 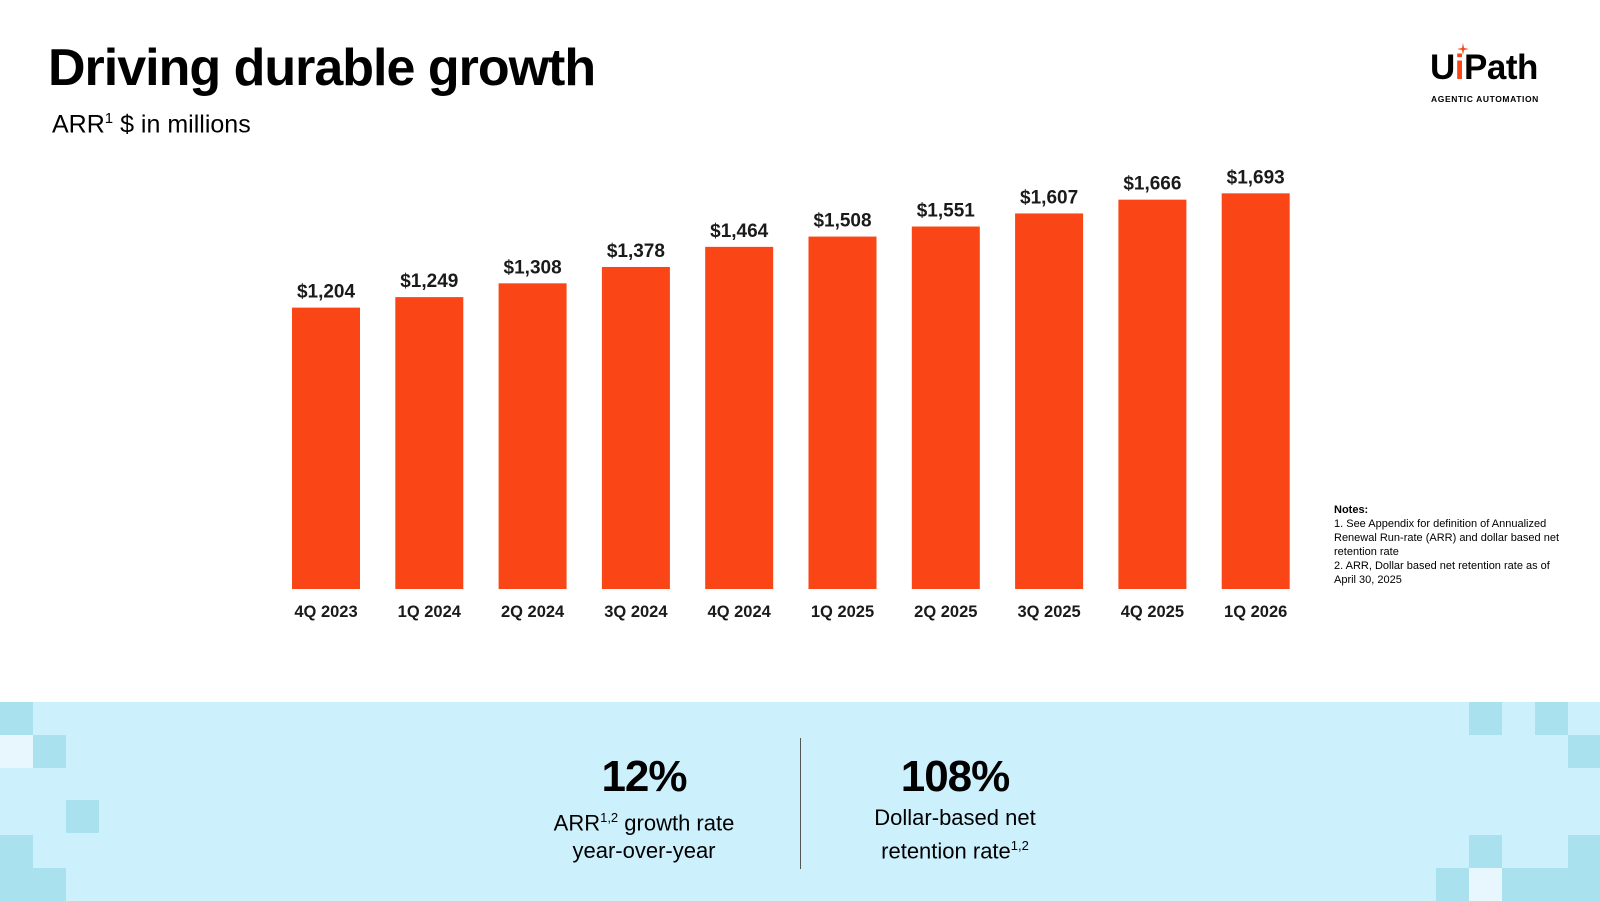 What do you see at coordinates (326, 448) in the screenshot?
I see `bar-4q-2023` at bounding box center [326, 448].